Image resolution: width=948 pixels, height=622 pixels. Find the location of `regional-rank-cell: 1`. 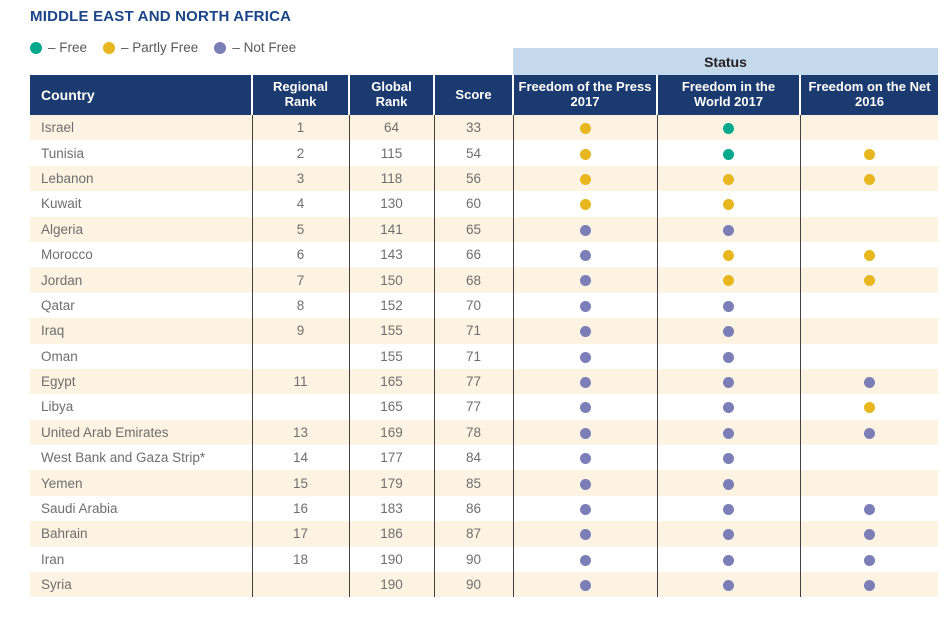

regional-rank-cell: 1 is located at coordinates (300, 128).